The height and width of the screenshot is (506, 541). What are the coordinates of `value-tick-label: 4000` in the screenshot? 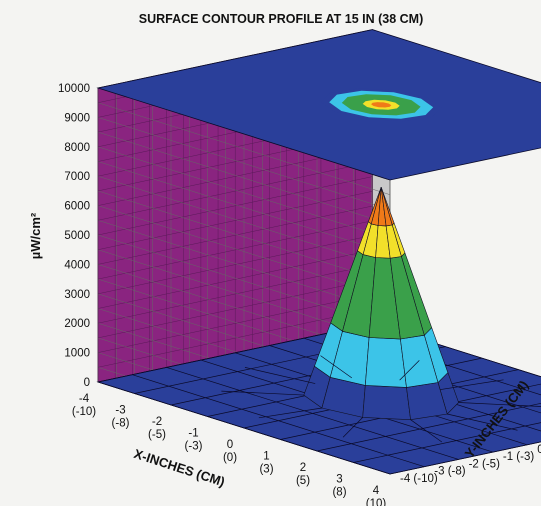 It's located at (77, 265).